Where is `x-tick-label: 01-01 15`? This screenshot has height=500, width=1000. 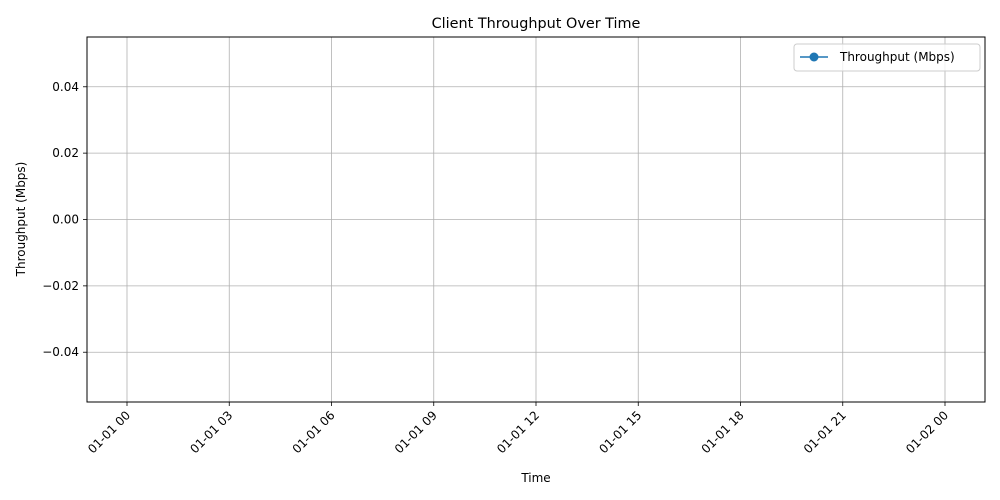 x-tick-label: 01-01 15 is located at coordinates (620, 432).